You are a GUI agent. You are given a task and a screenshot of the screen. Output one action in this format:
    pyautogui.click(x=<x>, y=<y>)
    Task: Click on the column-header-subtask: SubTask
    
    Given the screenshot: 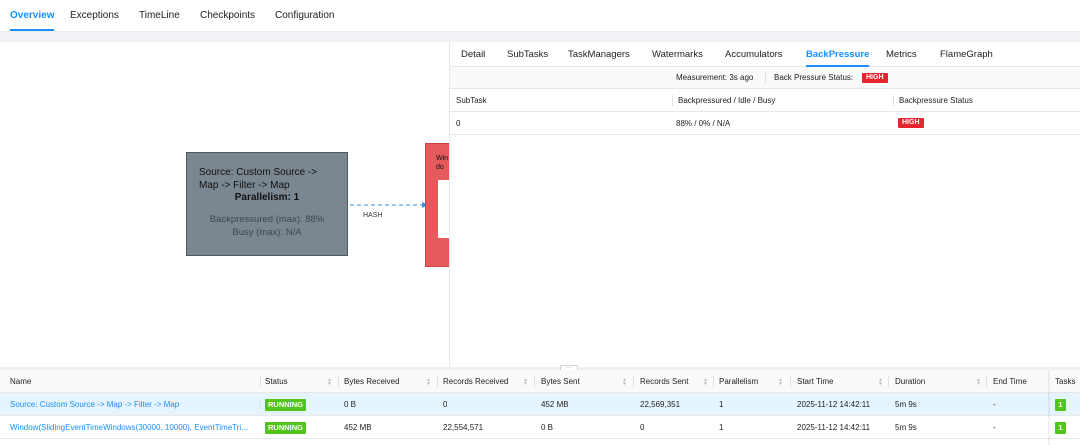 What is the action you would take?
    pyautogui.click(x=471, y=100)
    